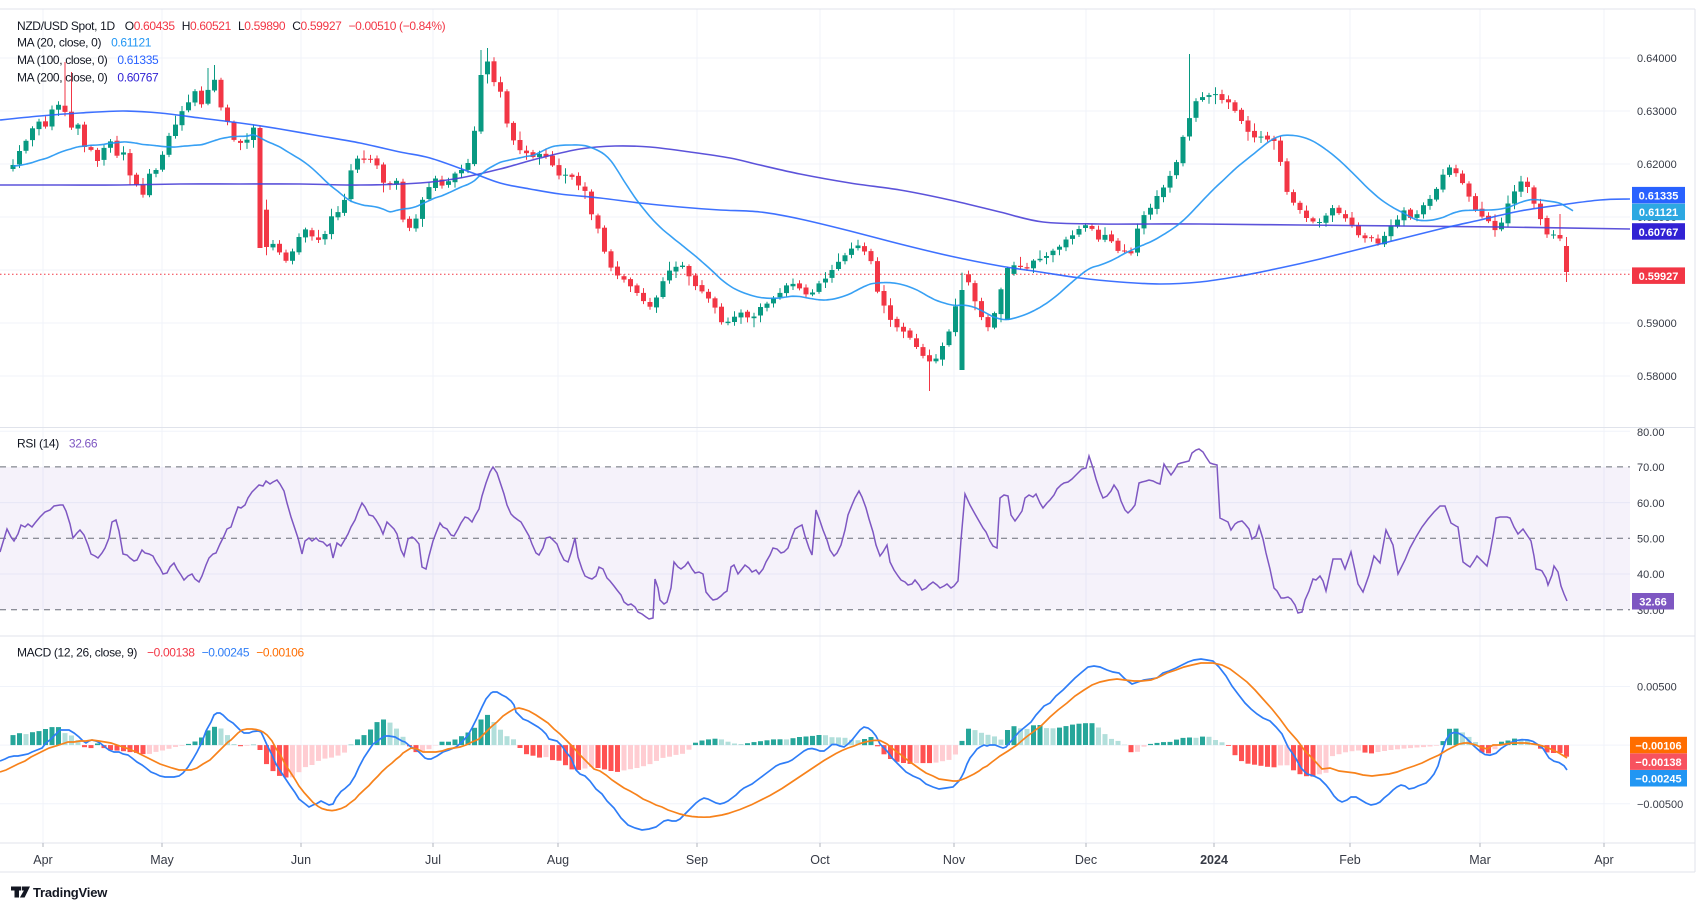  Describe the element at coordinates (84, 43) in the screenshot. I see `svg-text:MA (20, close, 0)0.61121: MA (20, close, 0) 0.61121` at that location.